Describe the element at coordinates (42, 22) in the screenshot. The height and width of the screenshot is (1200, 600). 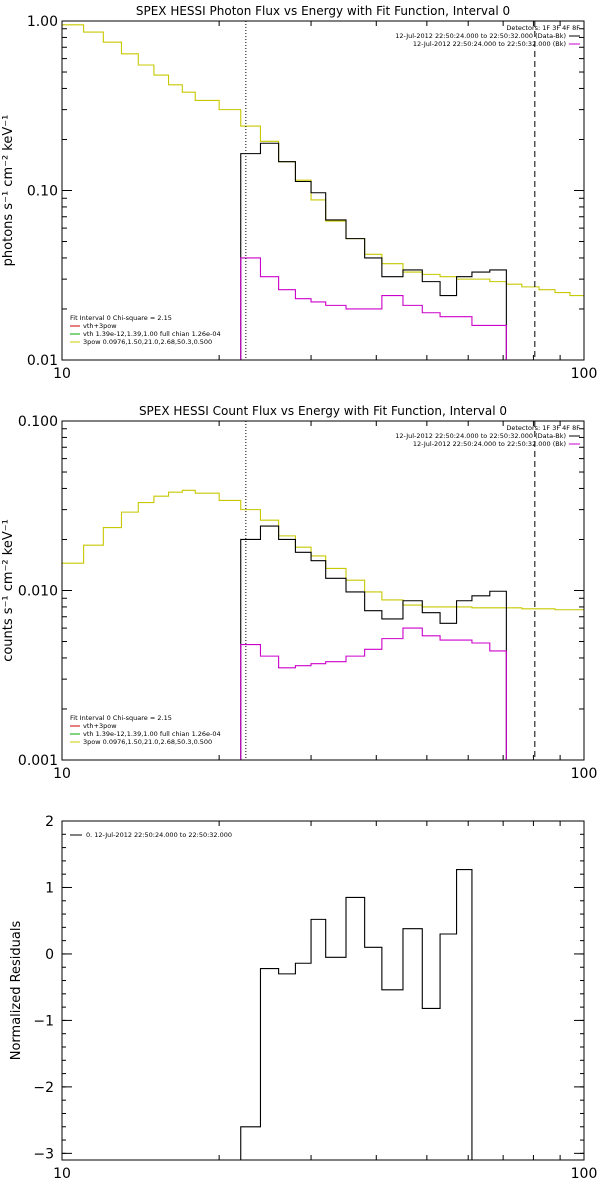
I see `chart1-ytick-label: 1.00` at that location.